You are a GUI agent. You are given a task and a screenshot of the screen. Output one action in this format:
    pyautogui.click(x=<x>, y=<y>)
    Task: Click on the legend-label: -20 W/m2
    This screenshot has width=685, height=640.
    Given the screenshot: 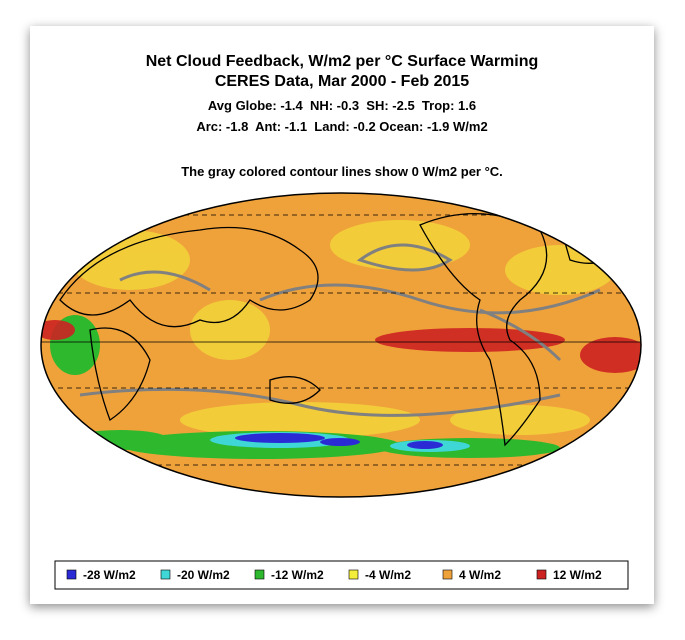 What is the action you would take?
    pyautogui.click(x=203, y=575)
    